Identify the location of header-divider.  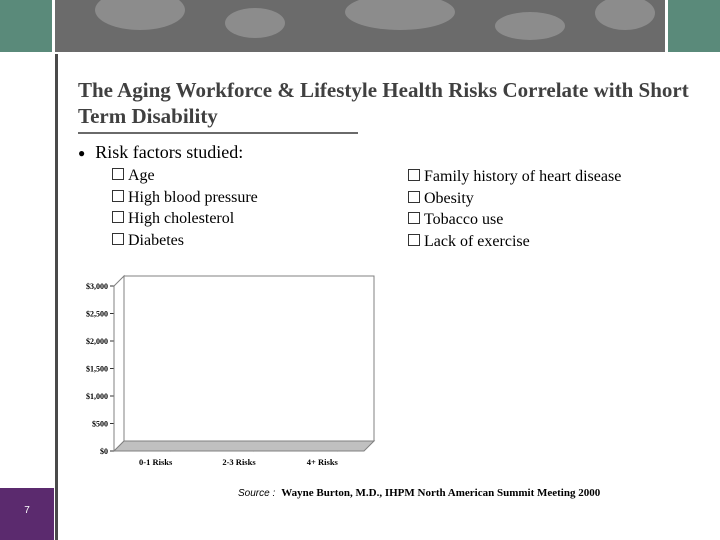
(360, 53).